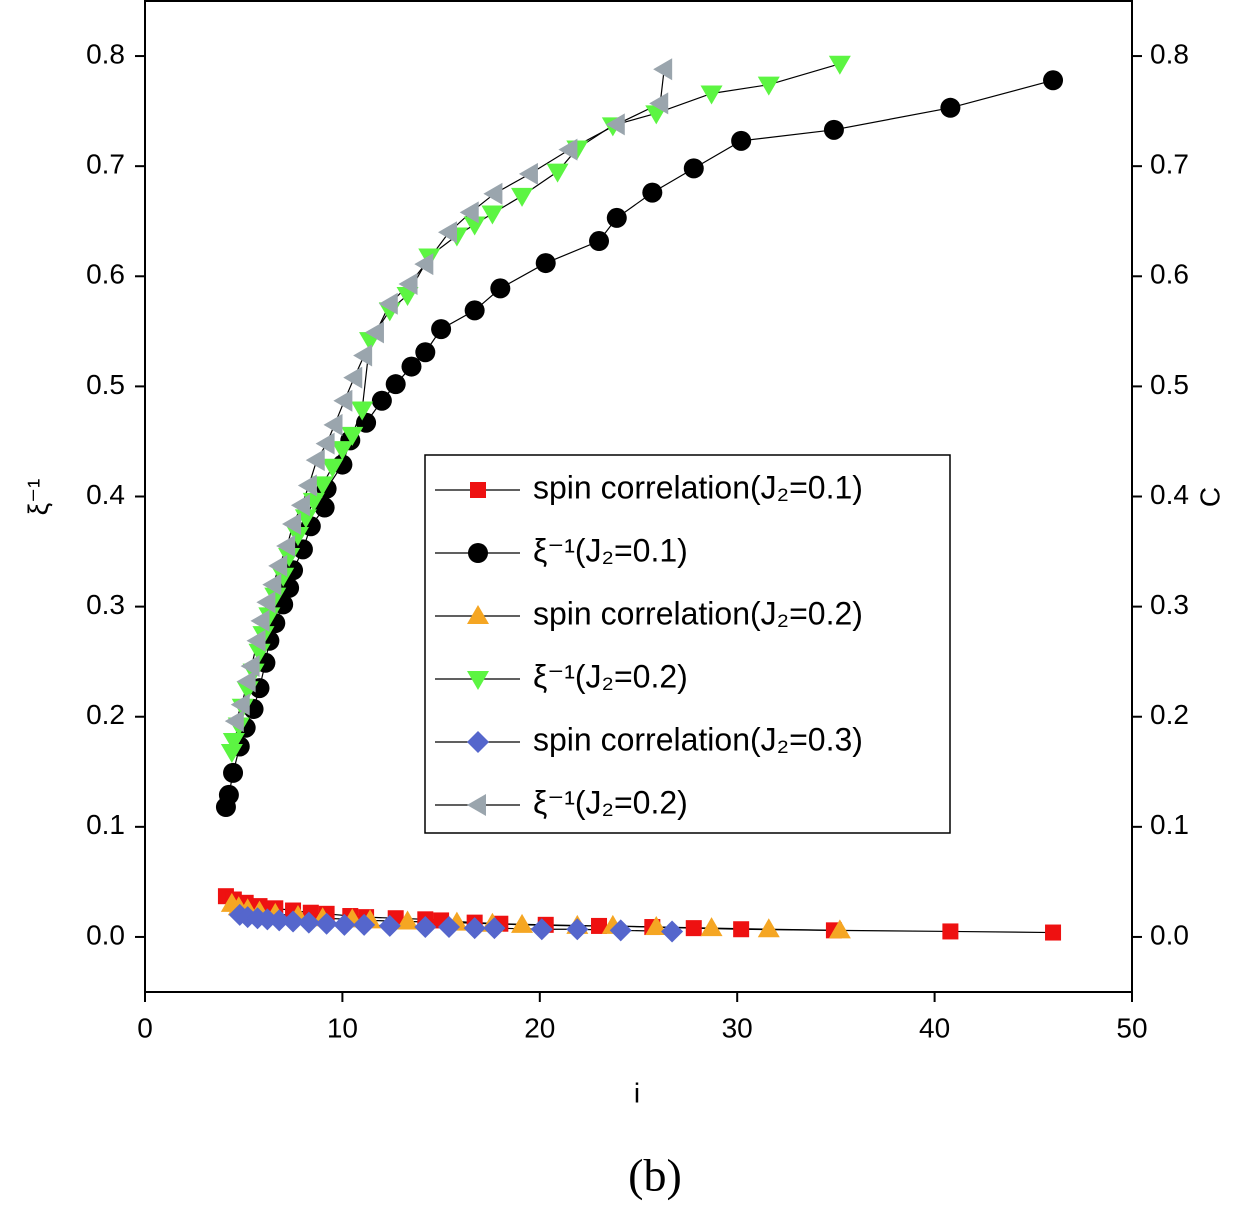 The width and height of the screenshot is (1246, 1211). I want to click on x-tick-label: 20, so click(539, 1027).